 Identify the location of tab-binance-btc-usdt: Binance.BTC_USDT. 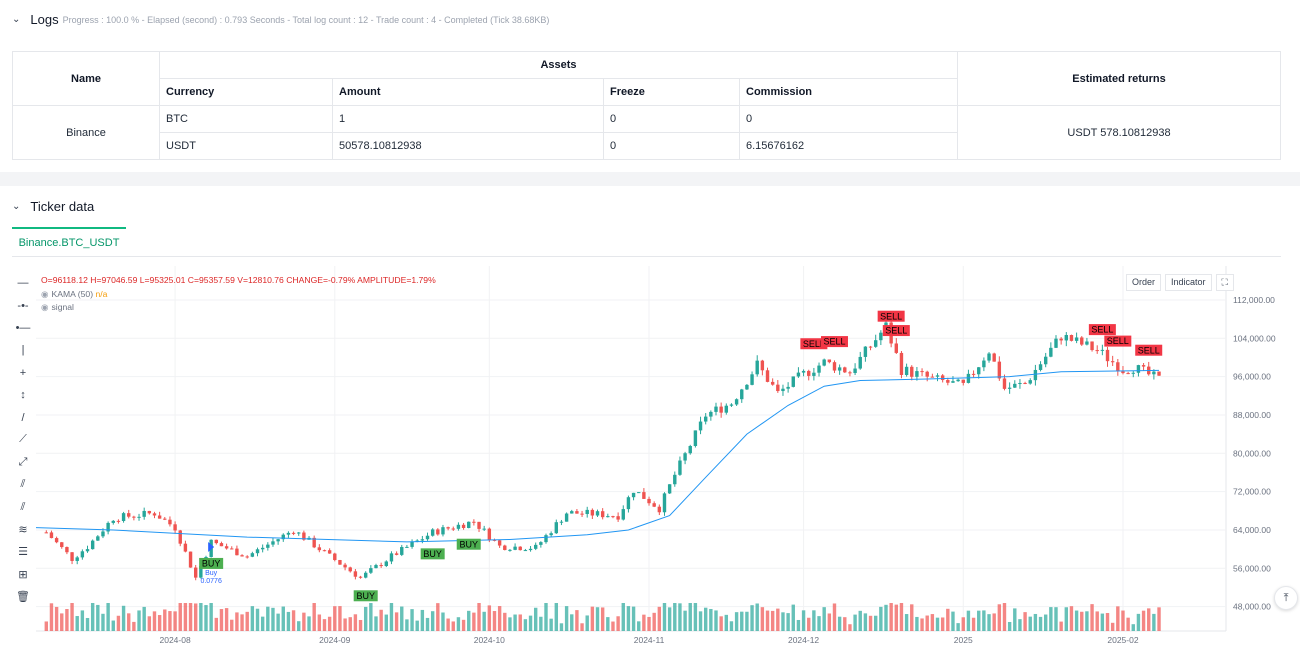
(69, 242).